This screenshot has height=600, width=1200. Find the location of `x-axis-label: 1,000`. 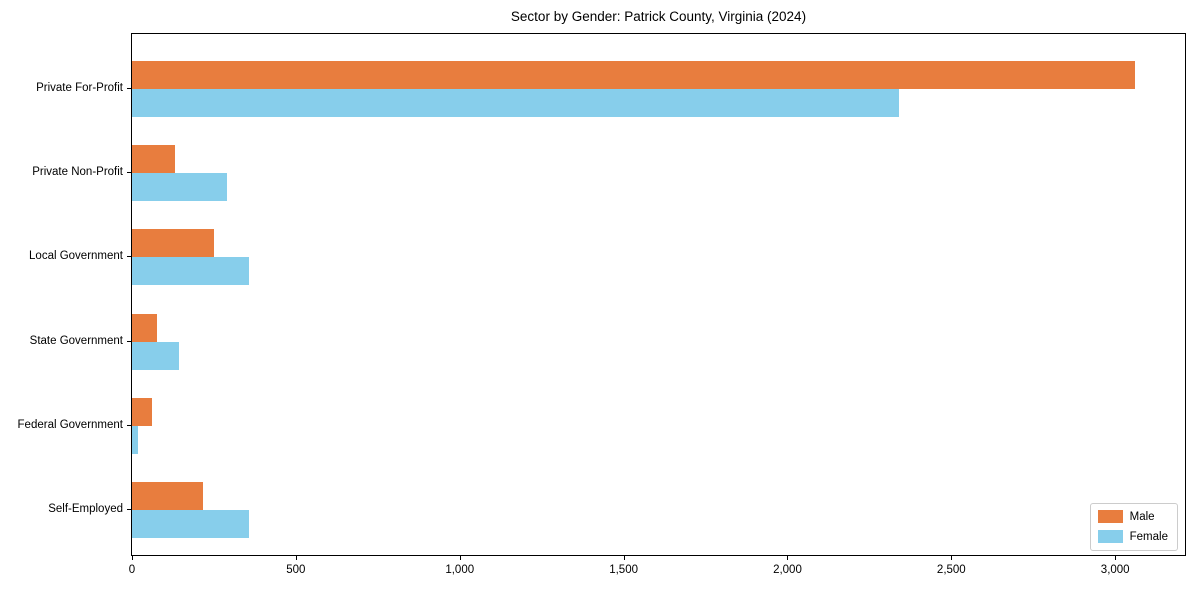

x-axis-label: 1,000 is located at coordinates (460, 570).